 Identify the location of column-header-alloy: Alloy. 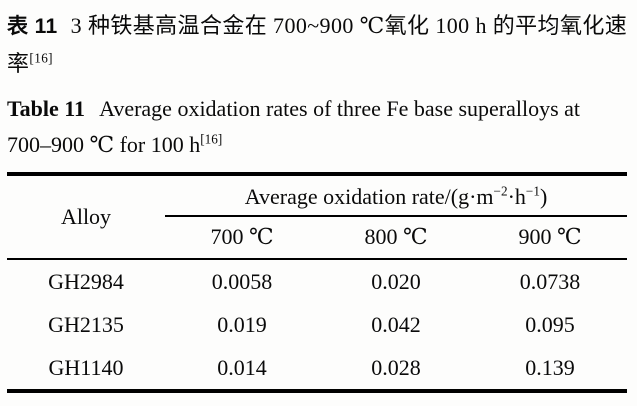
(86, 216).